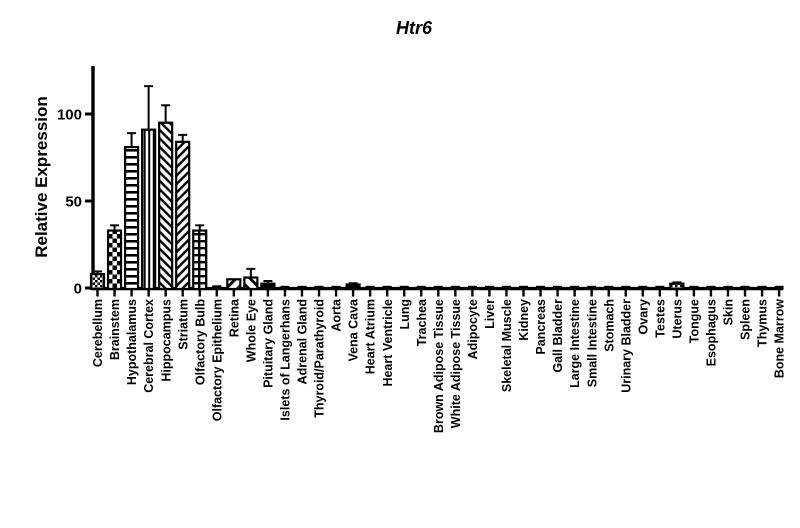 The image size is (800, 528). What do you see at coordinates (269, 343) in the screenshot?
I see `x-tick-label-pituitary-gland: Pituitary Gland` at bounding box center [269, 343].